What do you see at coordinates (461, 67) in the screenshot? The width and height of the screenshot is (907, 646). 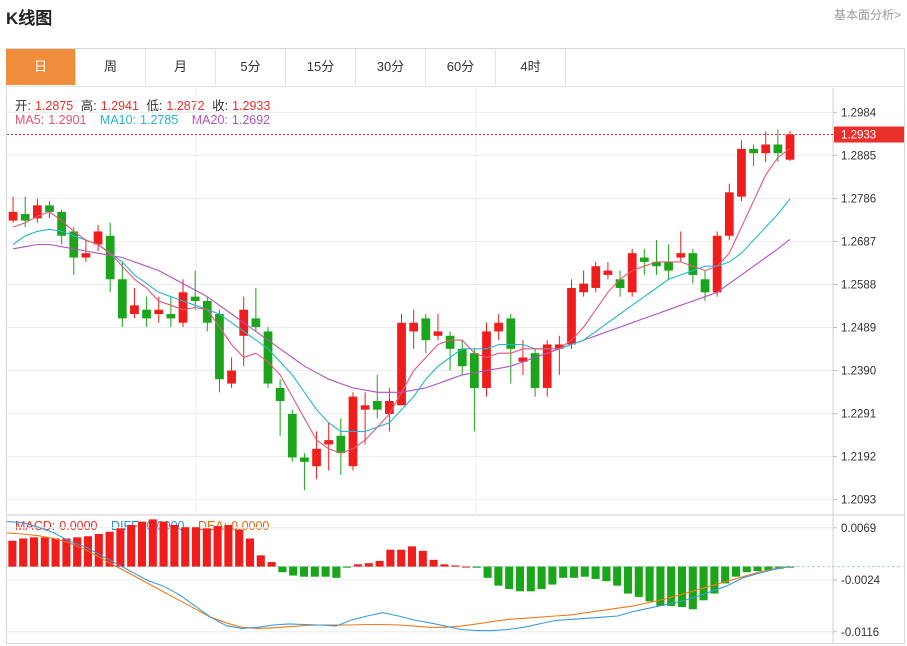 I see `tab-60min: 60分` at bounding box center [461, 67].